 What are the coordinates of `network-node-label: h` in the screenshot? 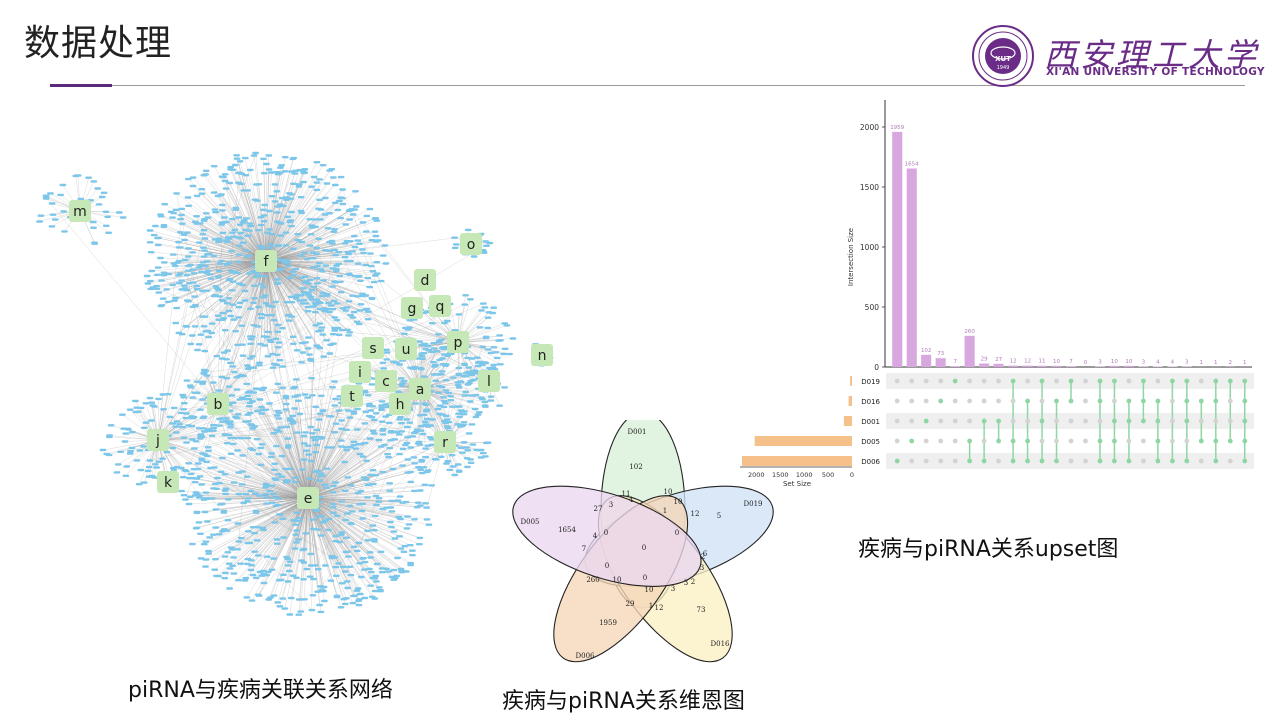 It's located at (400, 405).